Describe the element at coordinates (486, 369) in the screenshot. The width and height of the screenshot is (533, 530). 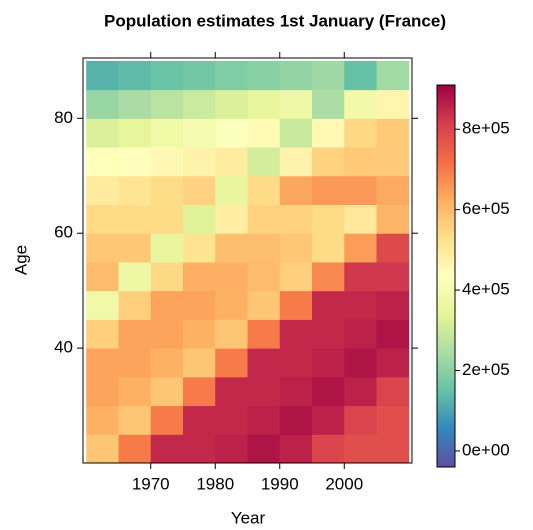
I see `colorbar-tick-label: 2e+05` at that location.